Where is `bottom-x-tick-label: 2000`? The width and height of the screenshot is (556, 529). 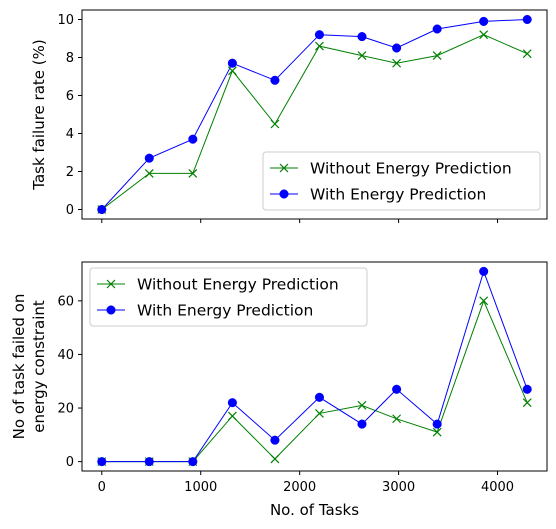 bottom-x-tick-label: 2000 is located at coordinates (299, 487).